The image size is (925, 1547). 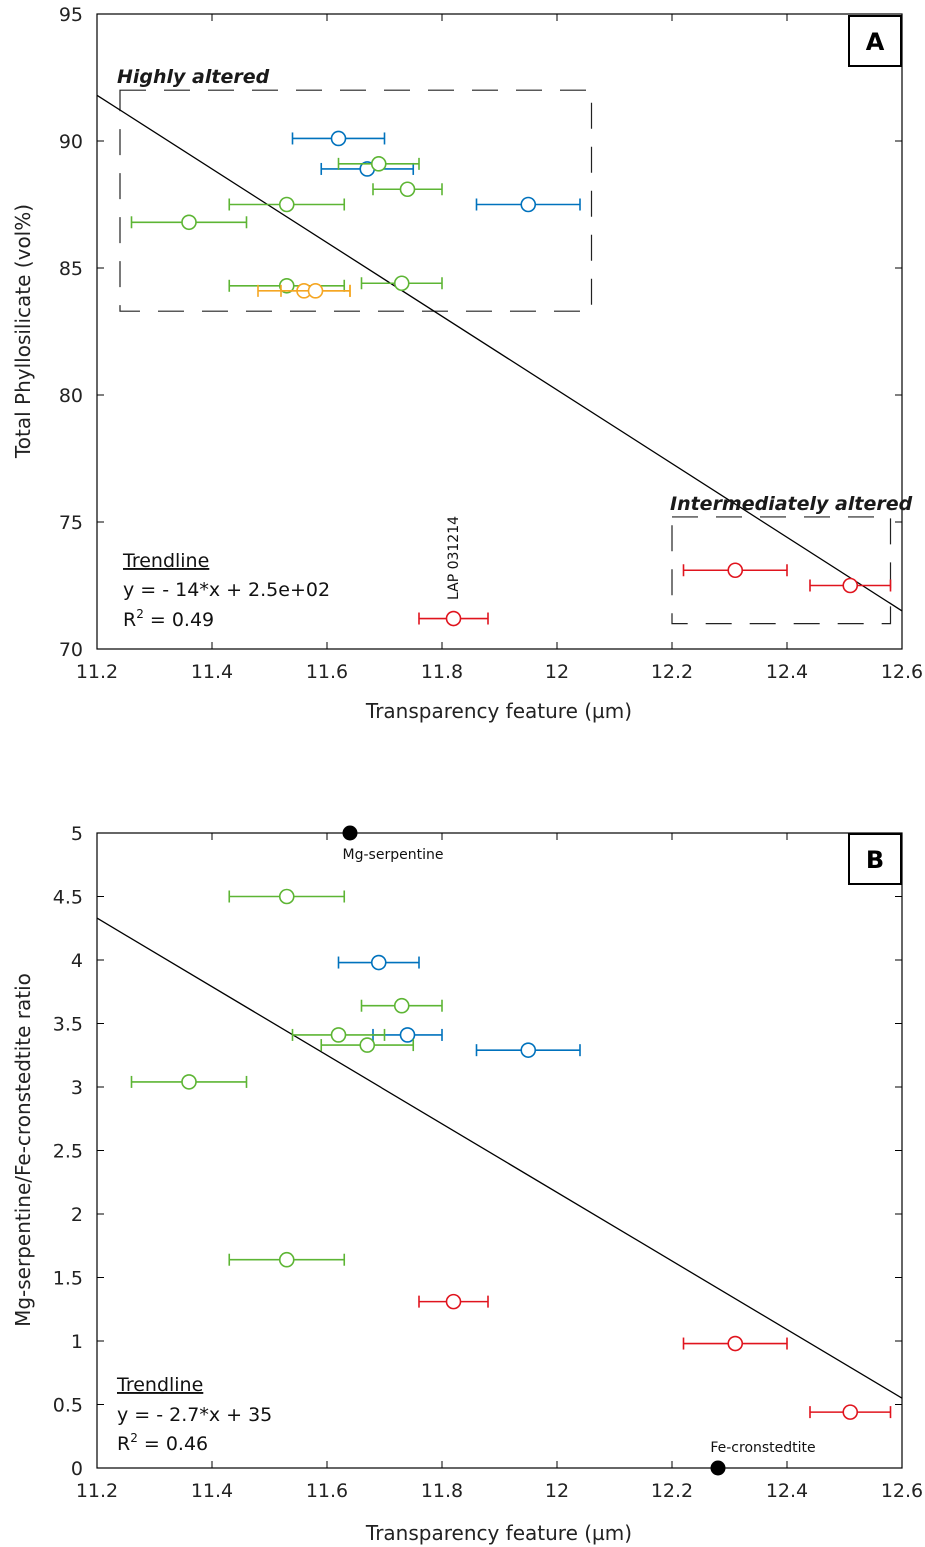 What do you see at coordinates (77, 834) in the screenshot?
I see `y-tick-label: 5` at bounding box center [77, 834].